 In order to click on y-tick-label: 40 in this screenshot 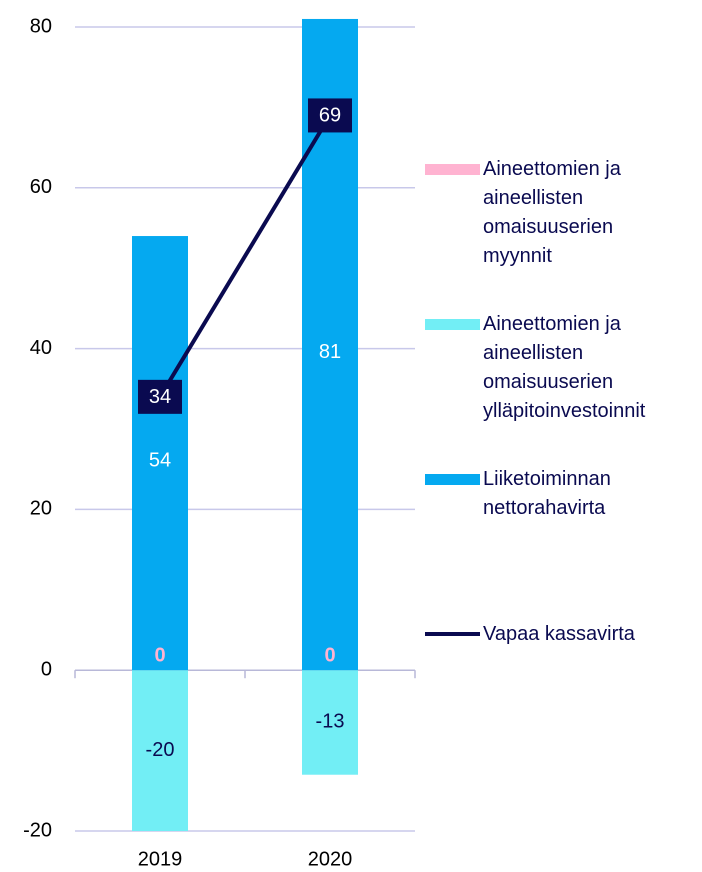, I will do `click(41, 348)`.